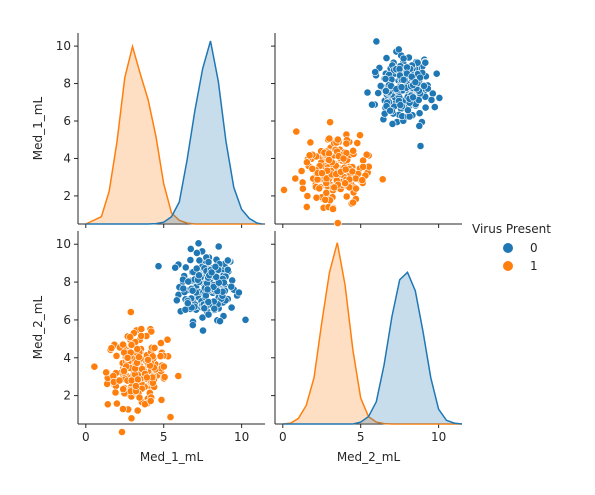 This screenshot has width=595, height=495. What do you see at coordinates (172, 457) in the screenshot?
I see `x-axis-label-med1: Med_1_mL` at bounding box center [172, 457].